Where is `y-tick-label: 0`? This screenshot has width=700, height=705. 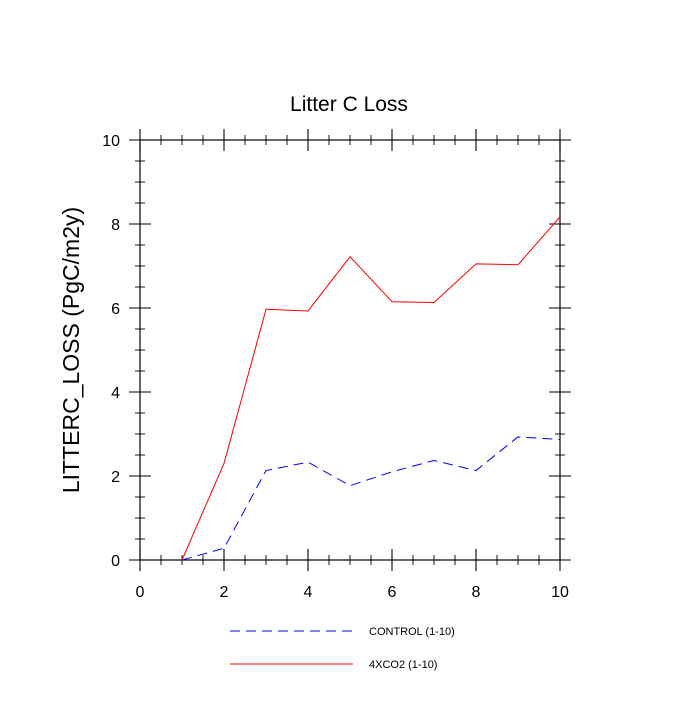 y-tick-label: 0 is located at coordinates (115, 561).